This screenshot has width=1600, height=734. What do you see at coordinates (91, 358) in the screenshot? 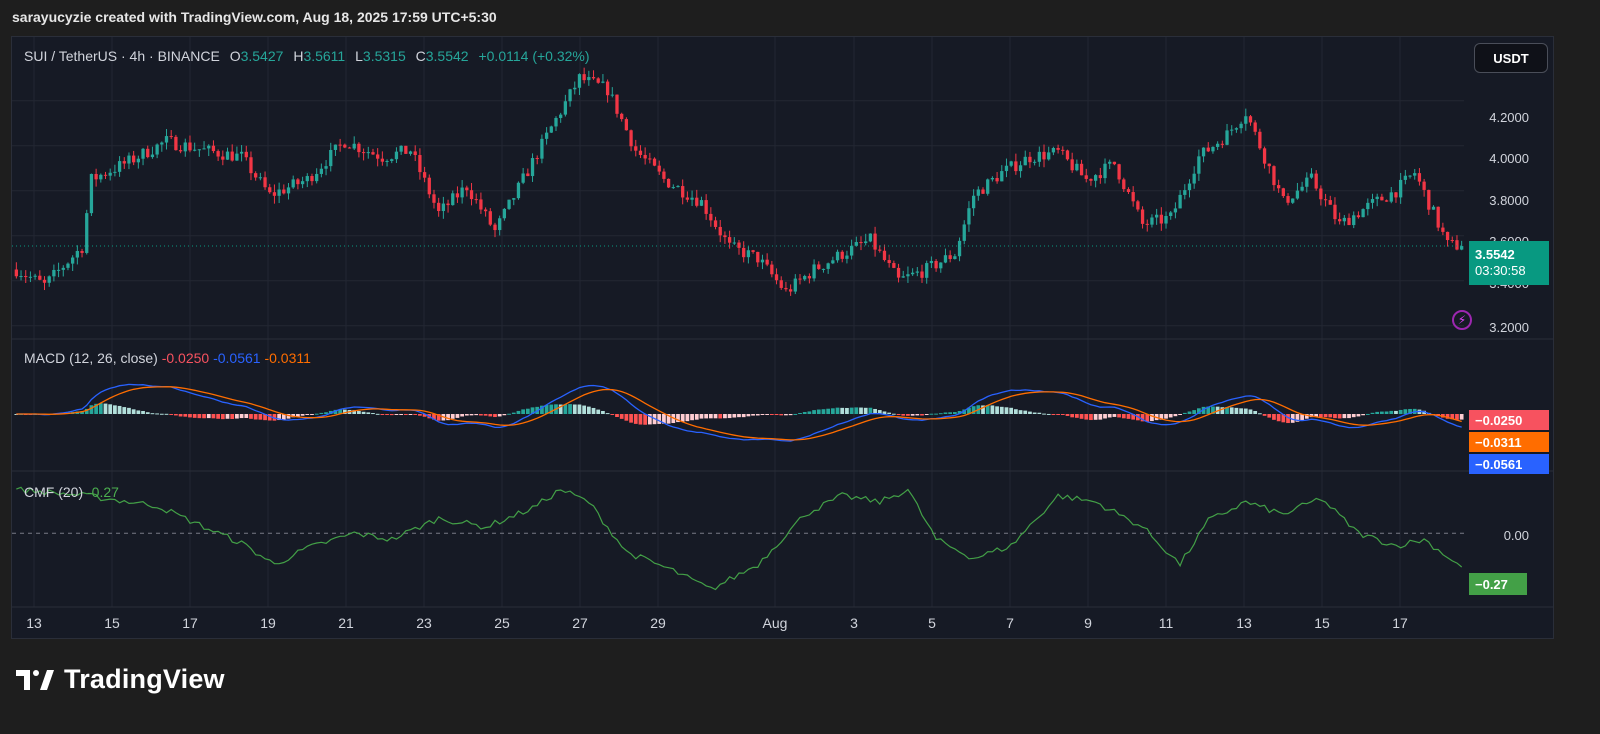
I see `macd-title: MACD (12, 26, close)` at bounding box center [91, 358].